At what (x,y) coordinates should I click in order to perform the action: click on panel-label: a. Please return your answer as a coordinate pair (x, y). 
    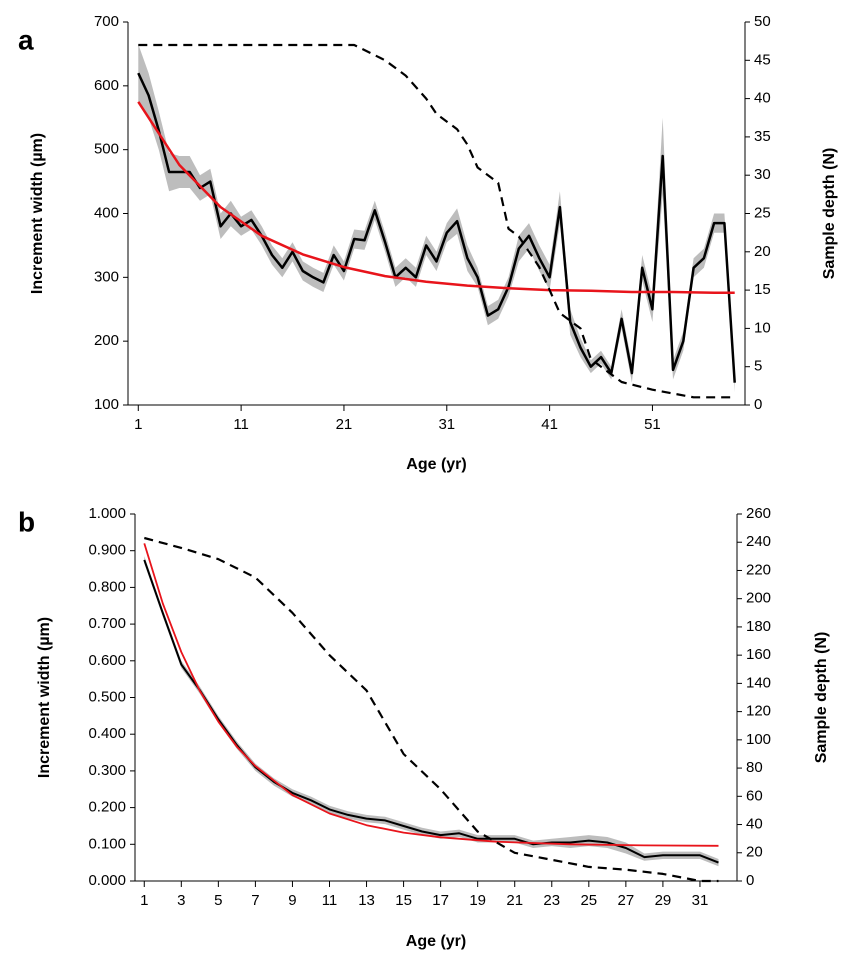
    Looking at the image, I should click on (26, 39).